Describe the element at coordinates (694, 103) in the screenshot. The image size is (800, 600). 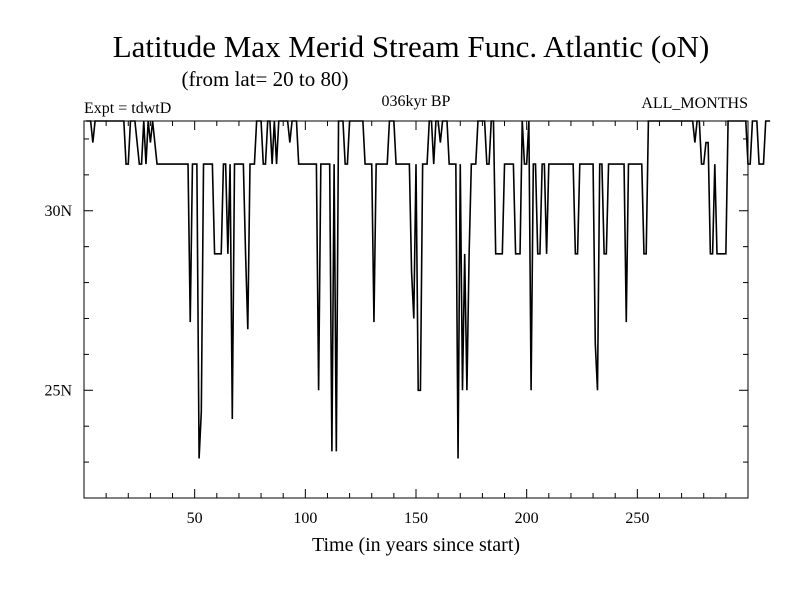
I see `months-label: ALL_MONTHS` at that location.